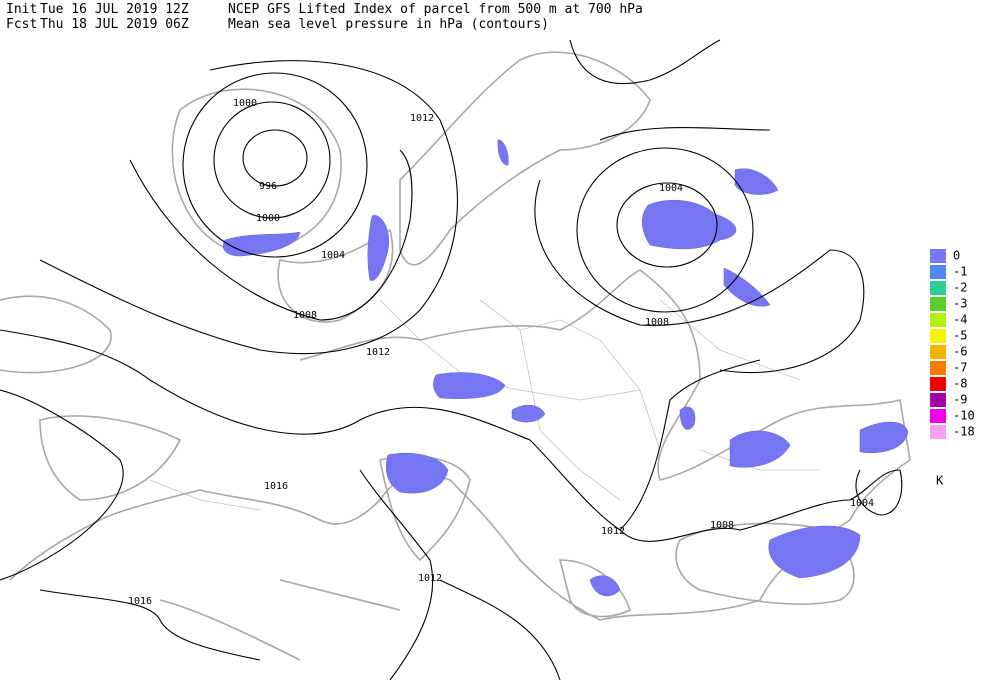  What do you see at coordinates (21, 24) in the screenshot?
I see `fcst-label: Fcst` at bounding box center [21, 24].